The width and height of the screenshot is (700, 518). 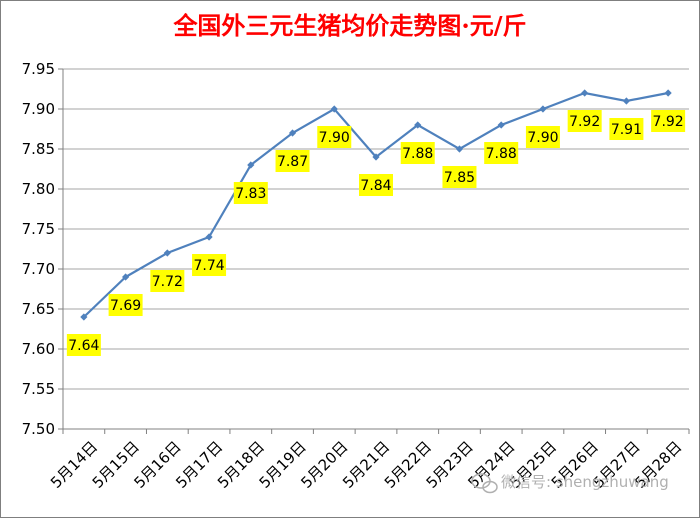 What do you see at coordinates (38, 389) in the screenshot?
I see `y-tick-label: 7.55` at bounding box center [38, 389].